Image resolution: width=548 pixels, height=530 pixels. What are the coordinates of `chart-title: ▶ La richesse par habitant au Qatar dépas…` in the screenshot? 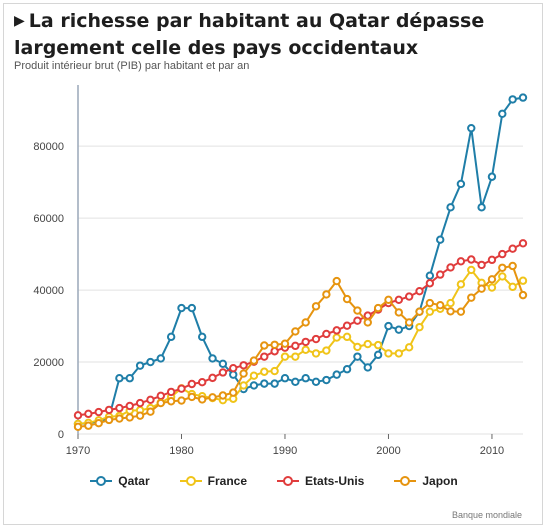 It's located at (274, 35).